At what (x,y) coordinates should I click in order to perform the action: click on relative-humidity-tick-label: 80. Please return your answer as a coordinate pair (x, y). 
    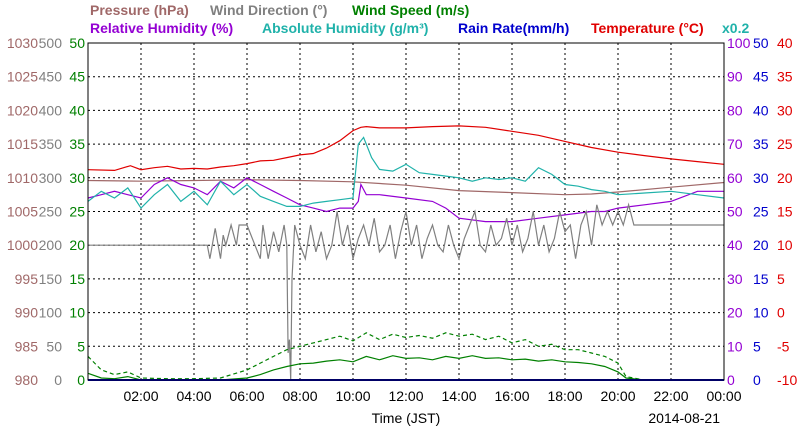
    Looking at the image, I should click on (735, 110).